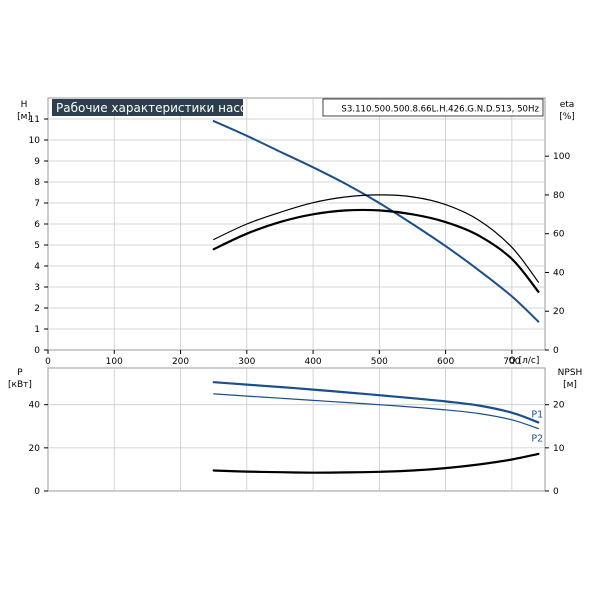 This screenshot has height=605, width=600. I want to click on top-left-tick-label: 10, so click(35, 141).